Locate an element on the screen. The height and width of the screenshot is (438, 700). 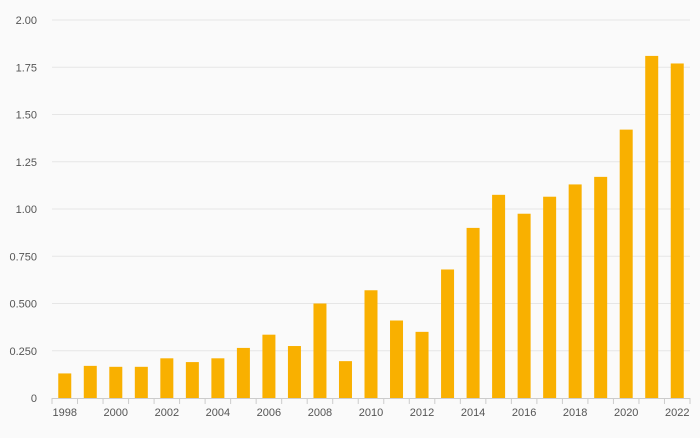
y-tick-label: 1.50 is located at coordinates (26, 116).